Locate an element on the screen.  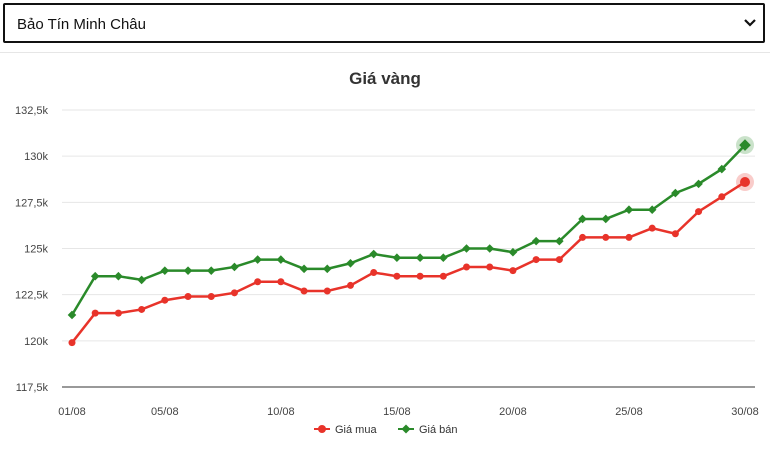
y-tick-label: 125k is located at coordinates (36, 250).